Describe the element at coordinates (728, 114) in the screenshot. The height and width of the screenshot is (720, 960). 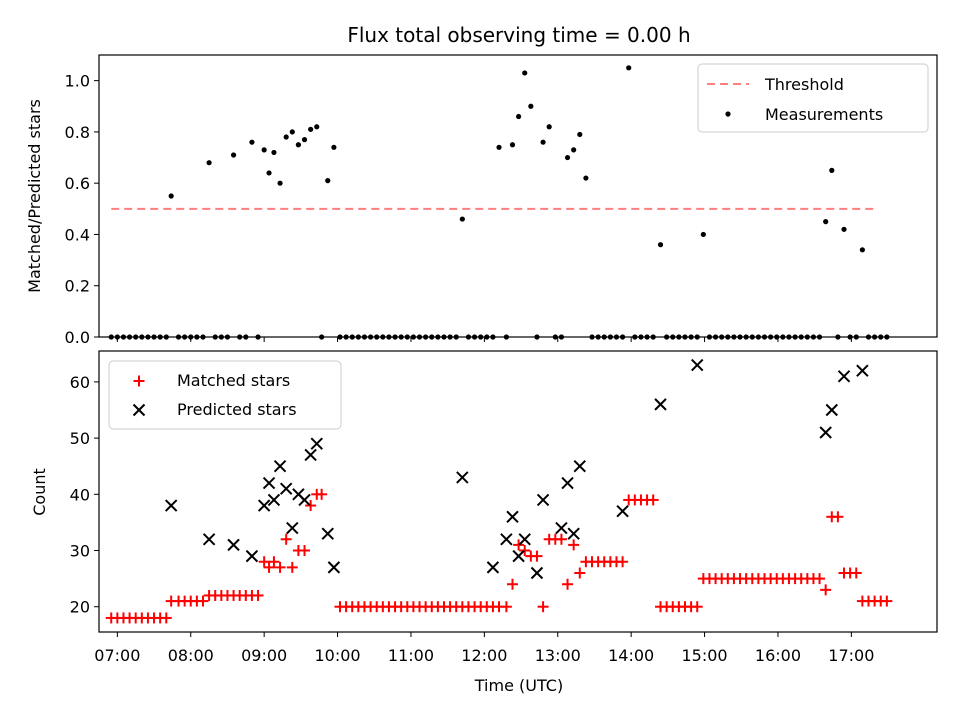
I see `legend-measurements-swatch` at that location.